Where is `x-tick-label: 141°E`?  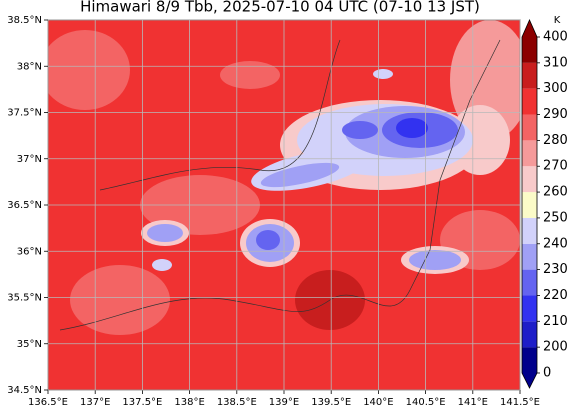 x-tick-label: 141°E is located at coordinates (473, 402).